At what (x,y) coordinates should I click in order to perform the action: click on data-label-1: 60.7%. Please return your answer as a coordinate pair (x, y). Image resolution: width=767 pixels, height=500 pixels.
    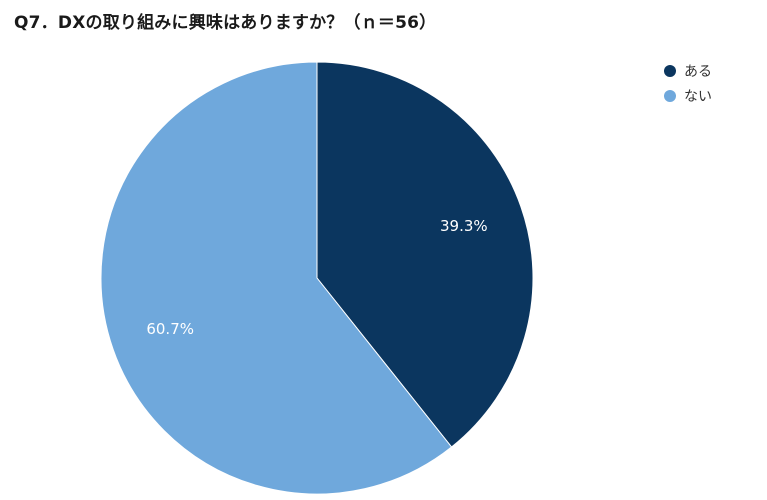
    Looking at the image, I should click on (170, 329).